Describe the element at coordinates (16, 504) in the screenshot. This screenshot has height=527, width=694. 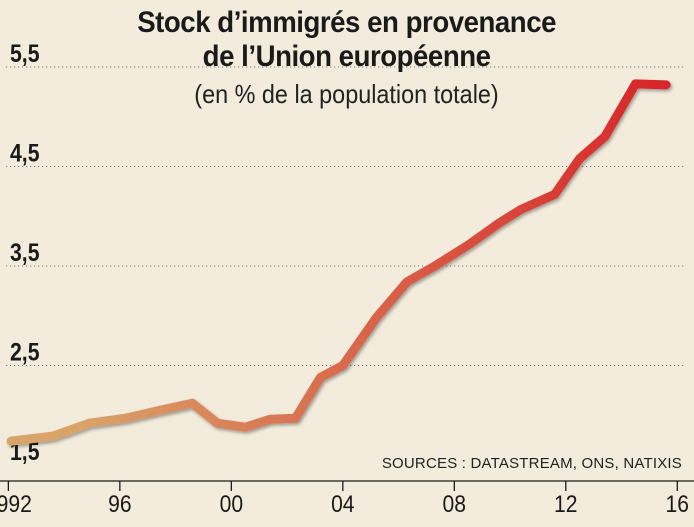
I see `x-tick-label: 1992` at that location.